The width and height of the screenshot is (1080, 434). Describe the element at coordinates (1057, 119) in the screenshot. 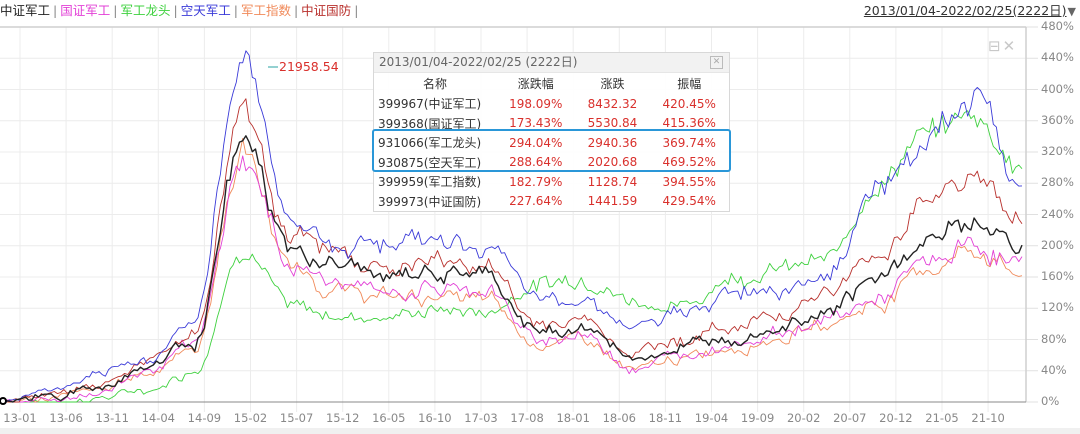

I see `y-tick-label: 360%` at that location.